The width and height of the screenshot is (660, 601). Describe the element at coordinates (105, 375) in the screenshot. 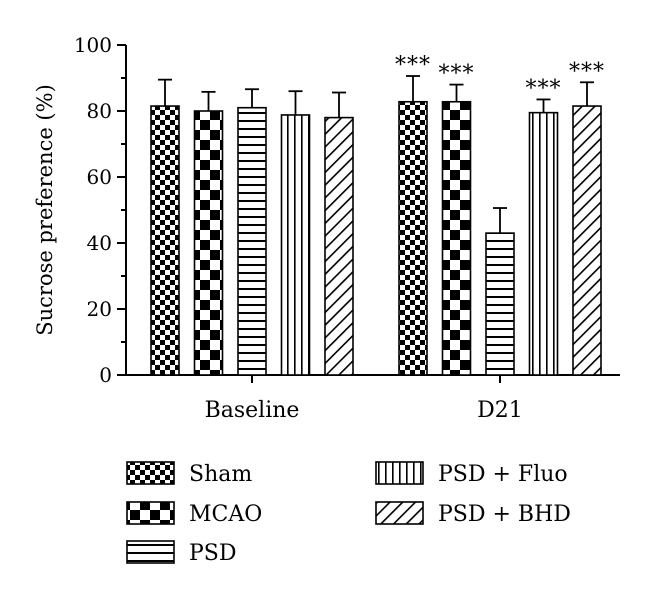

I see `y-tick-label: 0` at that location.